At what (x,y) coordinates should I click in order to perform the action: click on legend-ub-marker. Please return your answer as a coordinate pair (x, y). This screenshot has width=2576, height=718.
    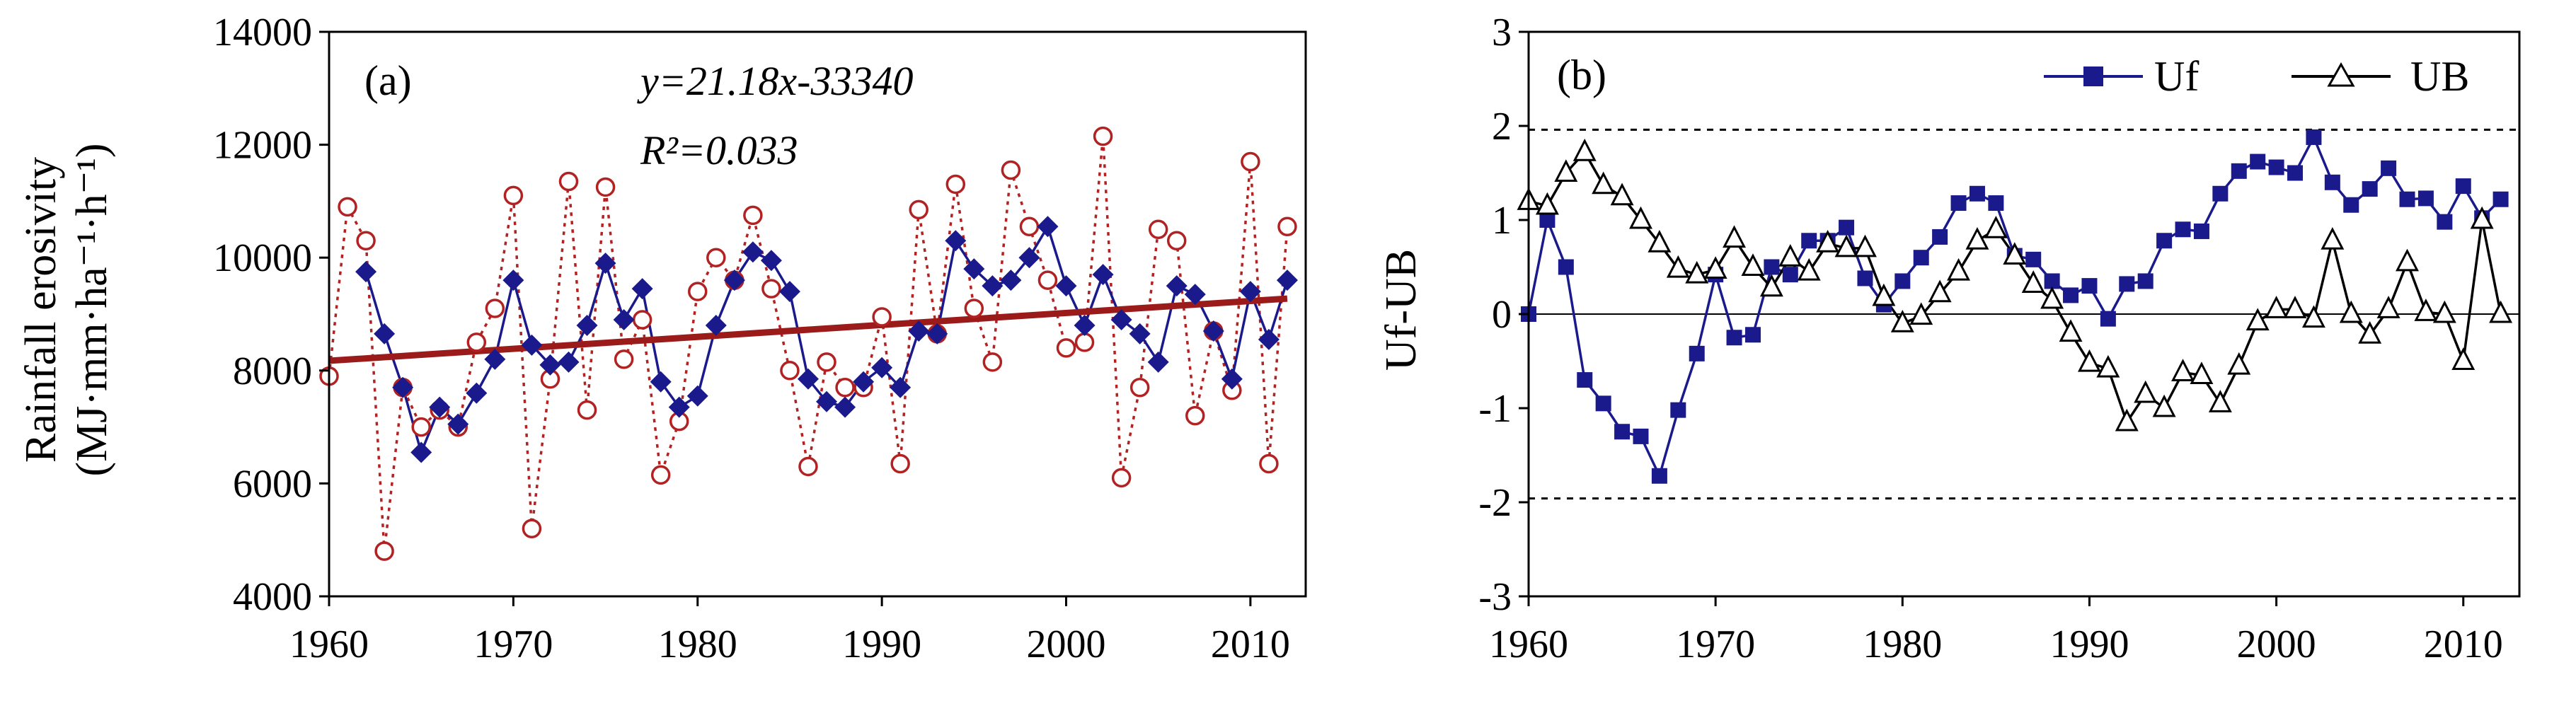
    Looking at the image, I should click on (2341, 74).